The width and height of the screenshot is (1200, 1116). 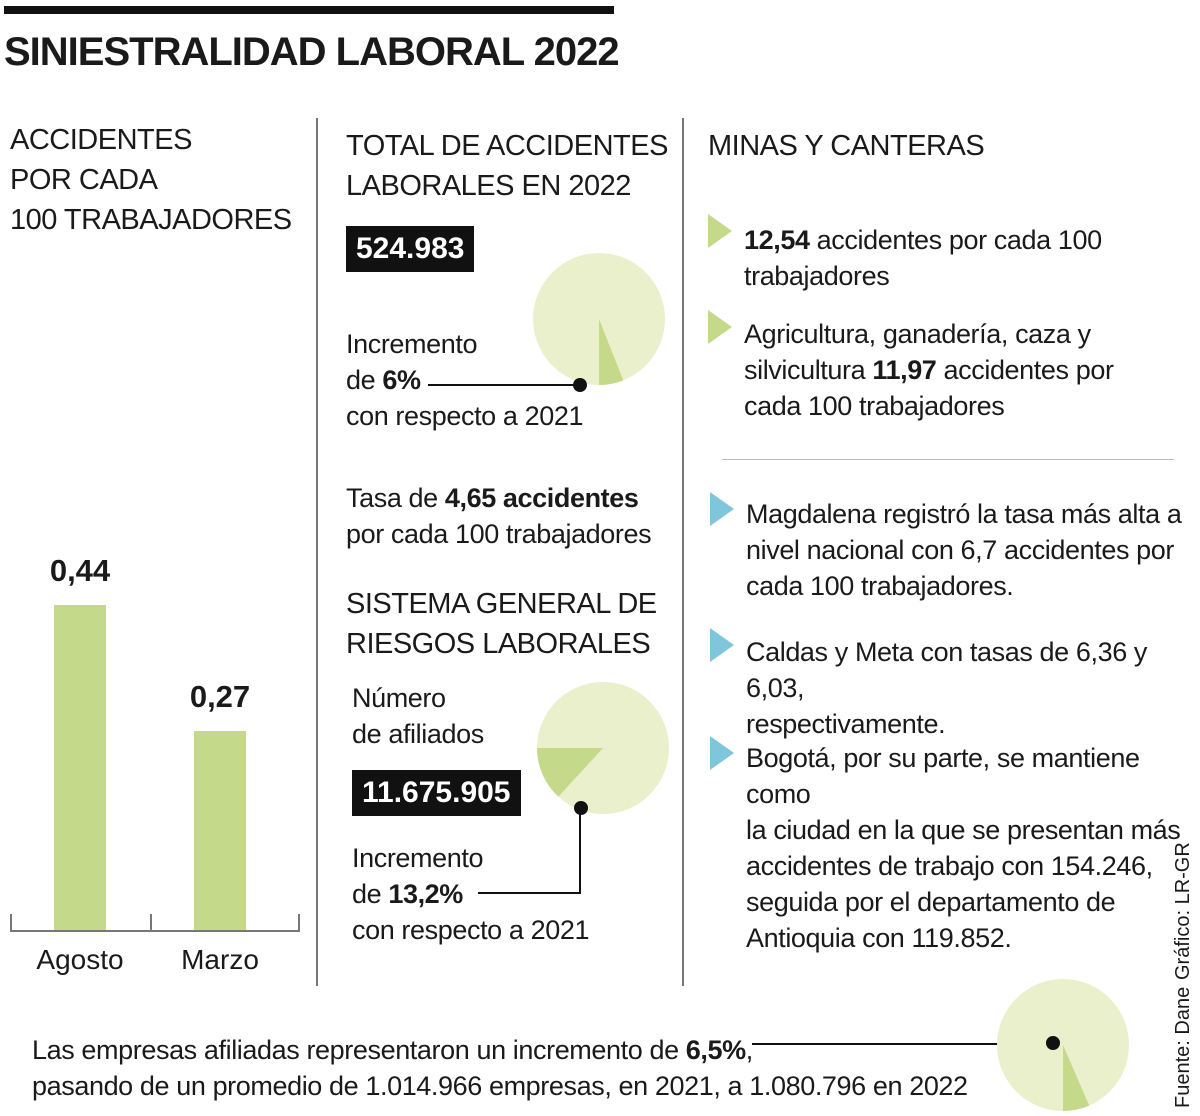 What do you see at coordinates (471, 894) in the screenshot?
I see `increment-13-2-text: Incremento de 13,2% con respecto a 2021` at bounding box center [471, 894].